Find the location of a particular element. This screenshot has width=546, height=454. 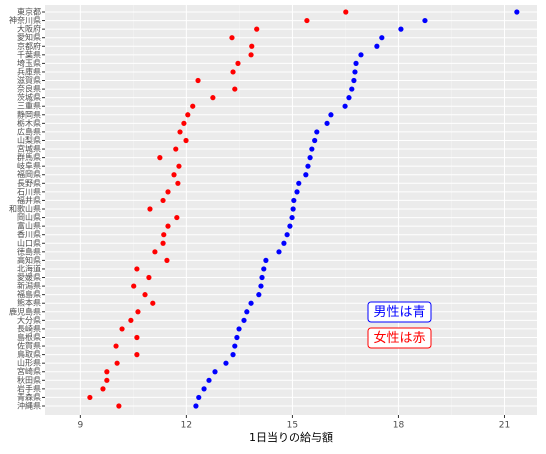

y-tick-label: 秋田県 is located at coordinates (29, 380).